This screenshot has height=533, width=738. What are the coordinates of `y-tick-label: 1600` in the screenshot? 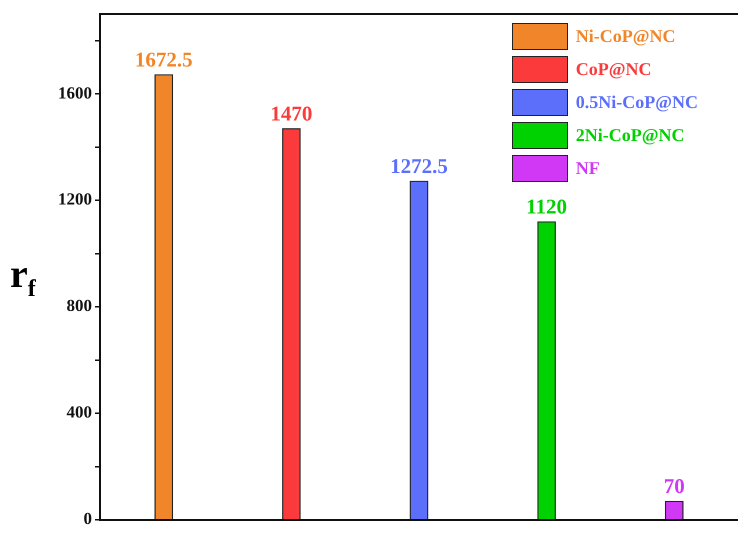 It's located at (75, 92).